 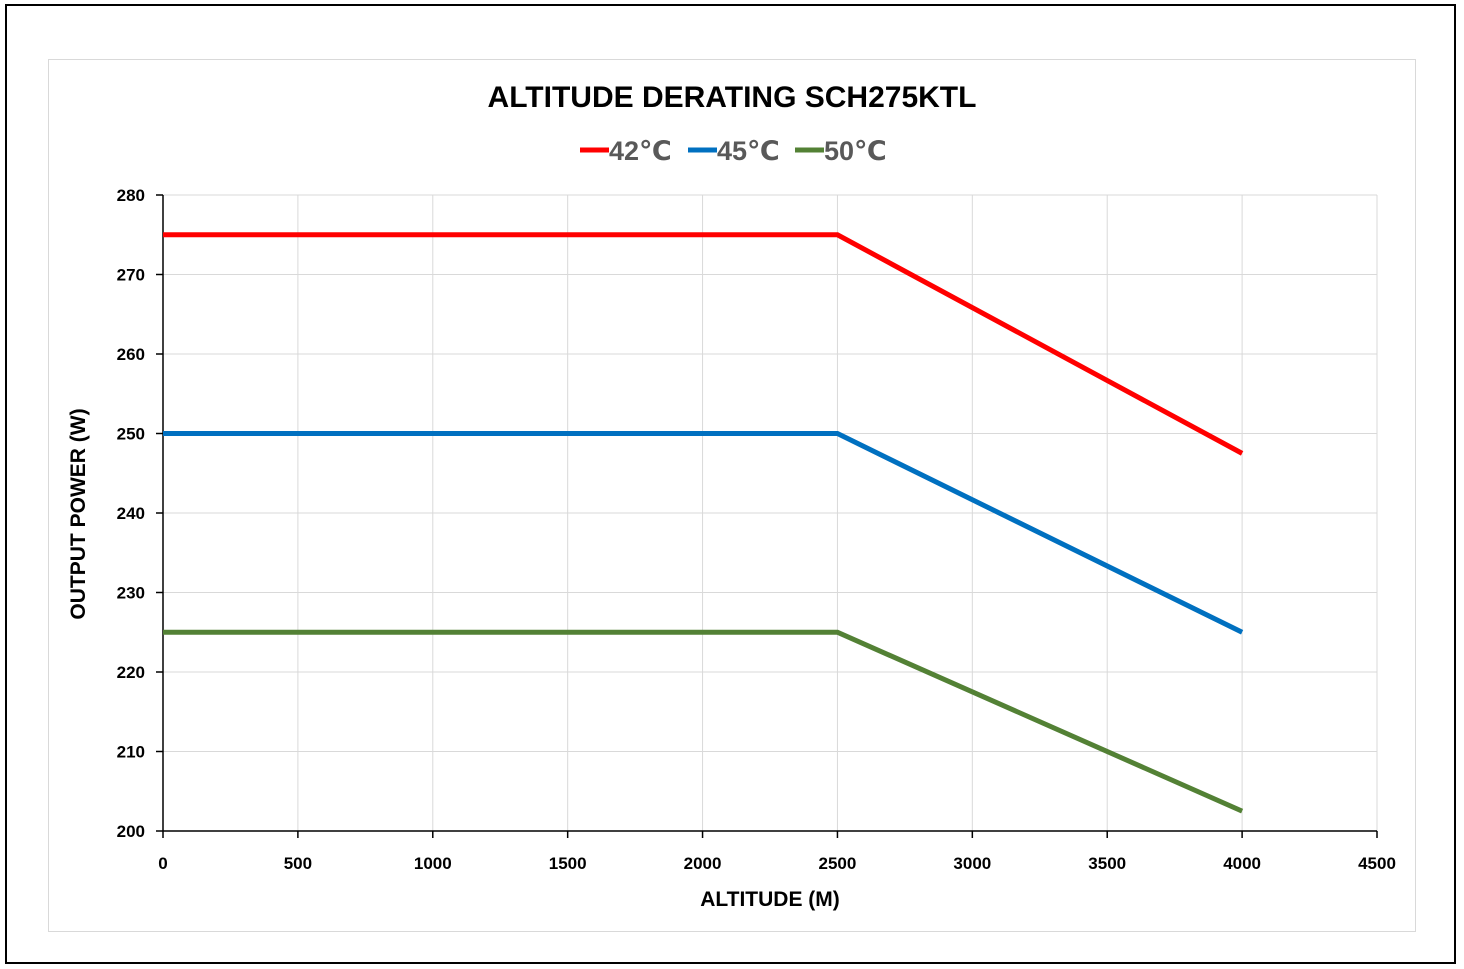 I want to click on legend: 42℃ 45℃ 50℃, so click(x=733, y=151).